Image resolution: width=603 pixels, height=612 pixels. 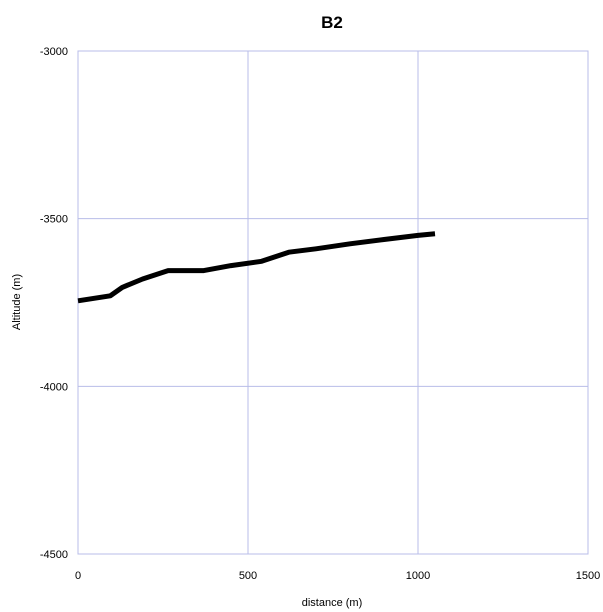 What do you see at coordinates (54, 52) in the screenshot?
I see `y-tick-label: -3000` at bounding box center [54, 52].